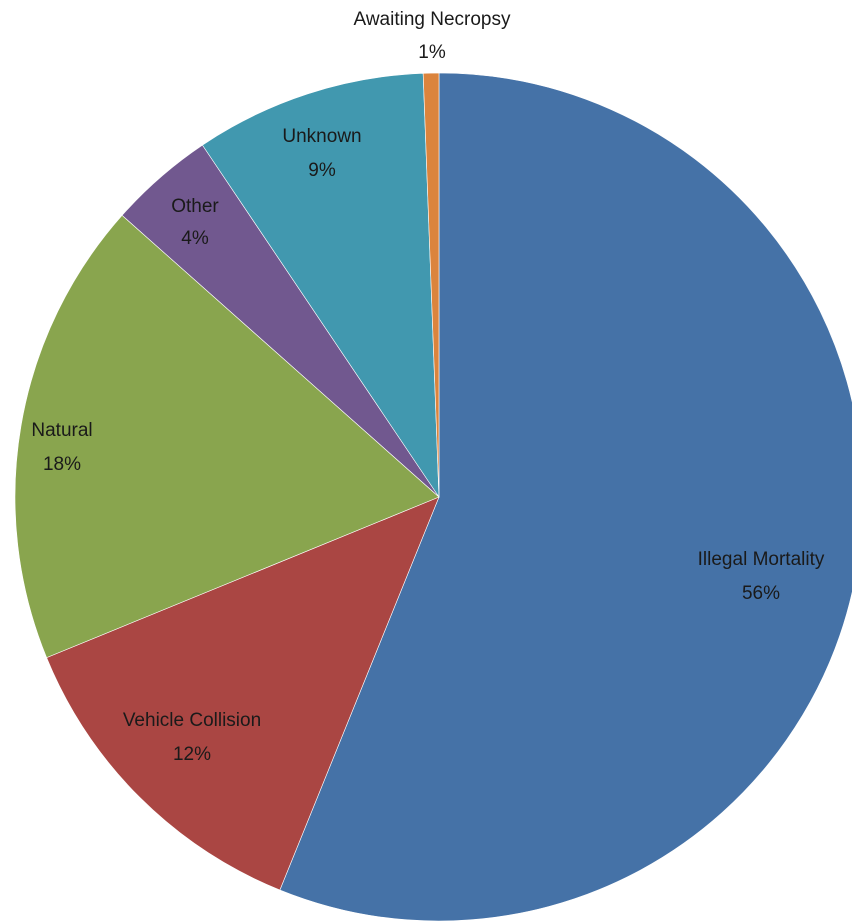 Image resolution: width=852 pixels, height=921 pixels. What do you see at coordinates (761, 559) in the screenshot?
I see `slice-name-illegal-mortality: Illegal Mortality` at bounding box center [761, 559].